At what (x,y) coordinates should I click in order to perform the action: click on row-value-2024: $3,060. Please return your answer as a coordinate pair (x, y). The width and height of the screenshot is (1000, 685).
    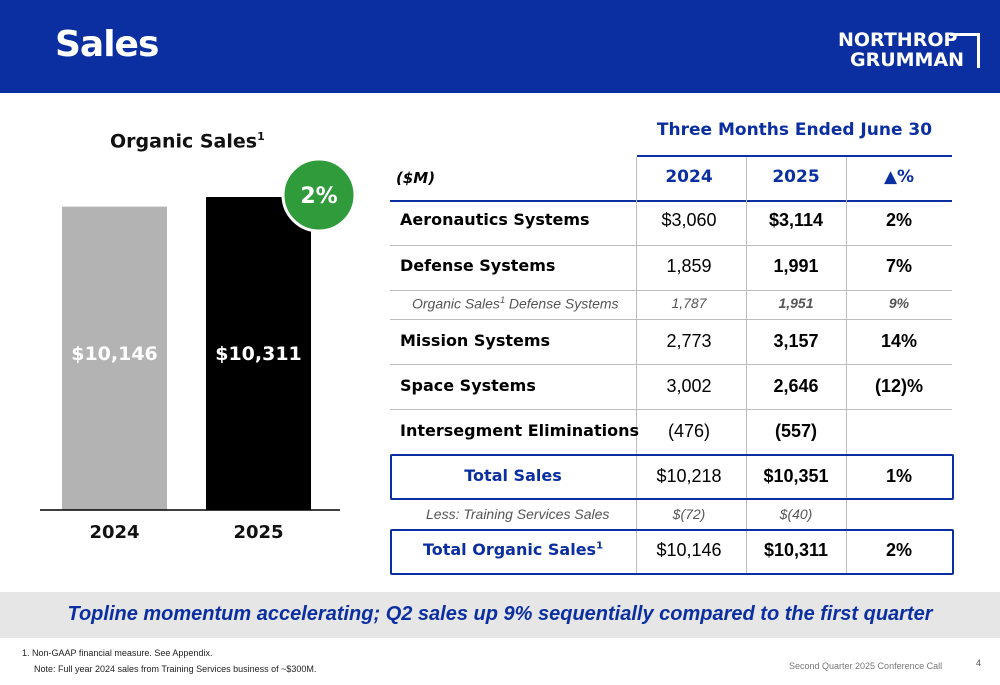
    Looking at the image, I should click on (689, 220).